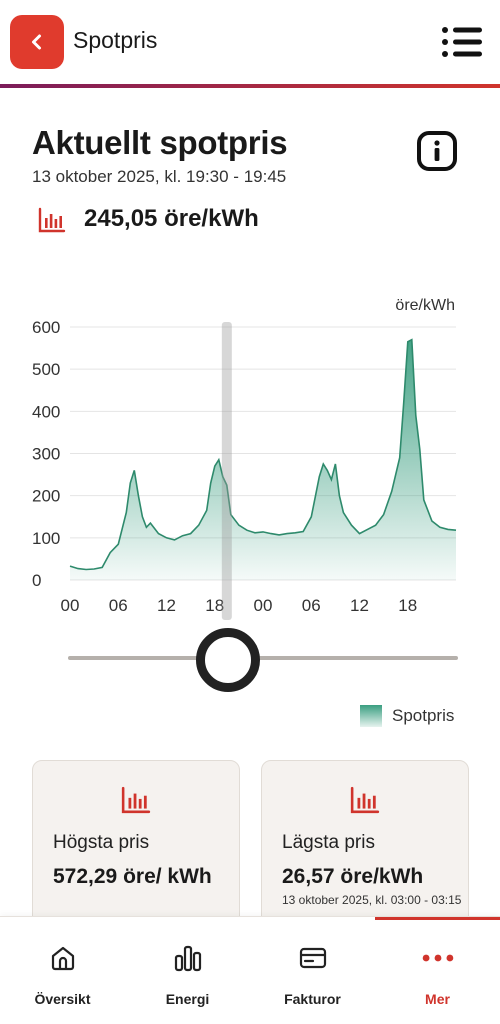 This screenshot has height=1024, width=500. Describe the element at coordinates (353, 876) in the screenshot. I see `card-value: 26,57 öre/kWh` at that location.